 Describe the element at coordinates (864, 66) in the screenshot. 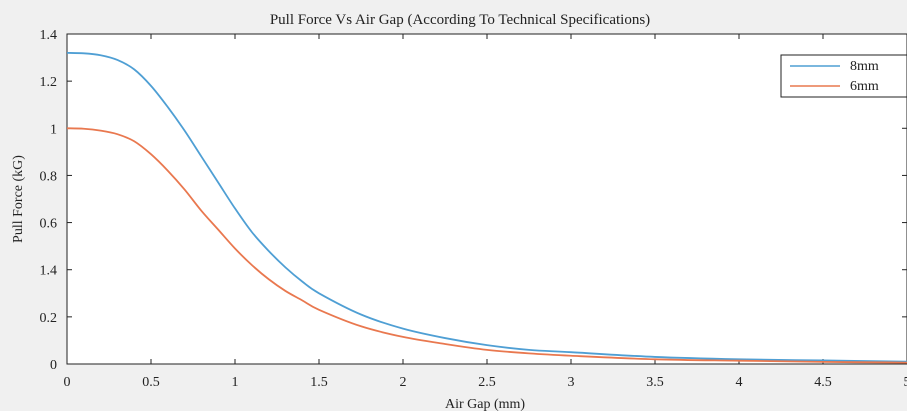

I see `legend-label-8mm: 8mm` at that location.